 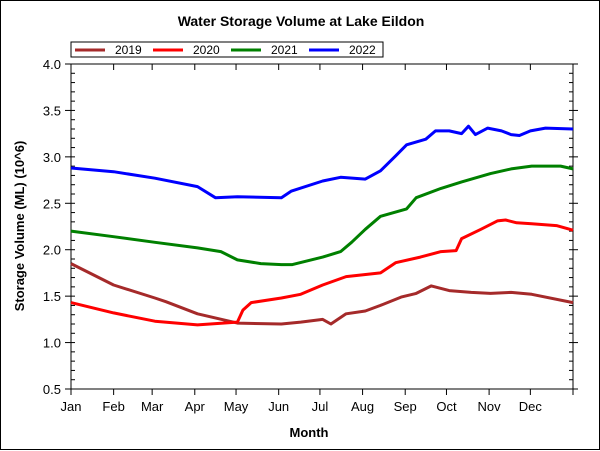 What do you see at coordinates (52, 64) in the screenshot?
I see `y-tick-label: 4.0` at bounding box center [52, 64].